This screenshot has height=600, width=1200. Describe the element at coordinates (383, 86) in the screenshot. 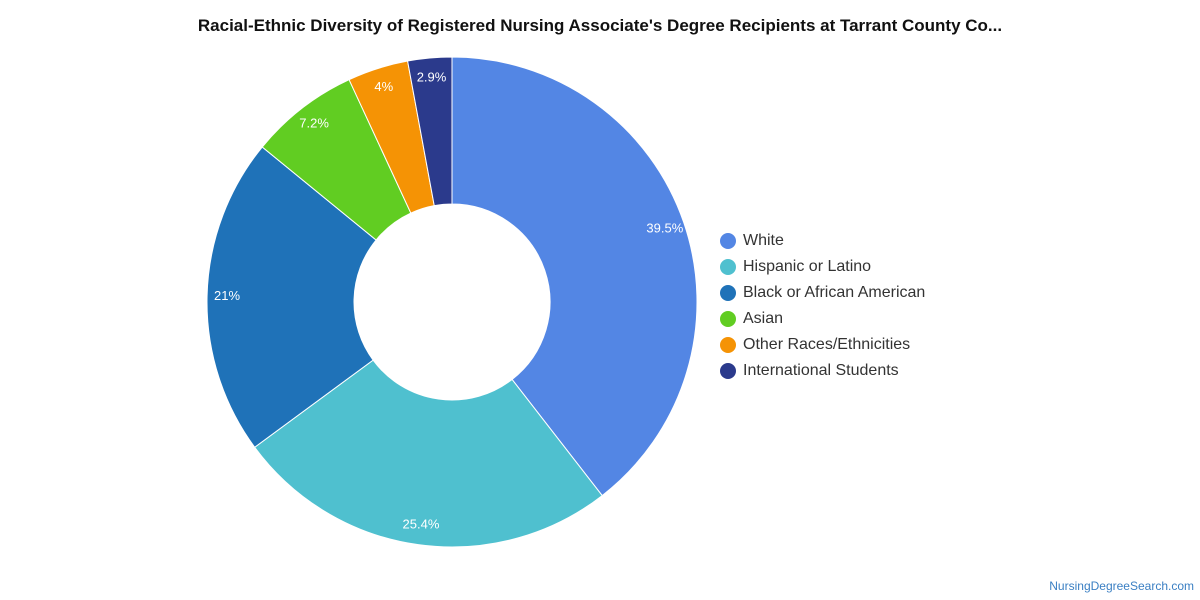

I see `slice-label-other-races-ethnicities: 4%` at that location.